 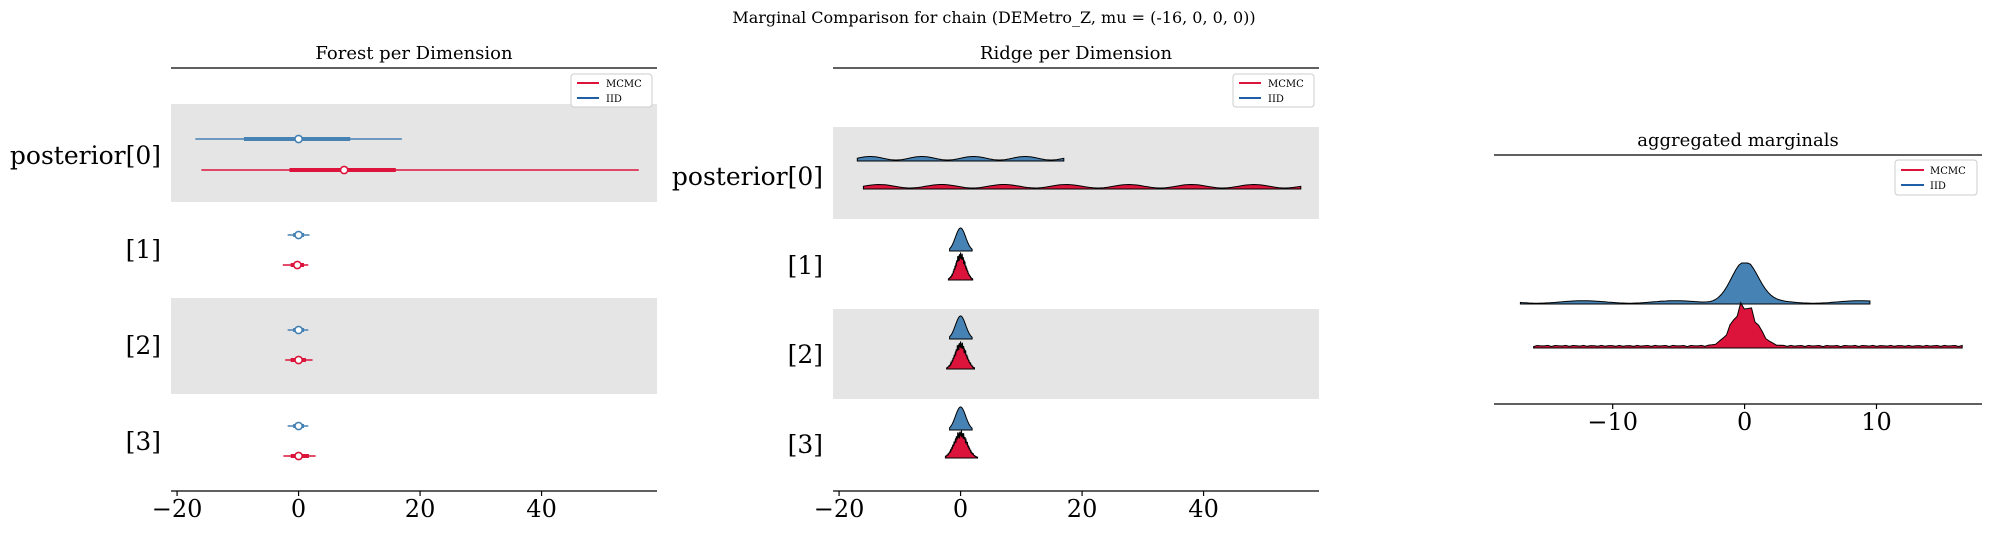 I want to click on forest-legend: MCMC IID, so click(x=611, y=90).